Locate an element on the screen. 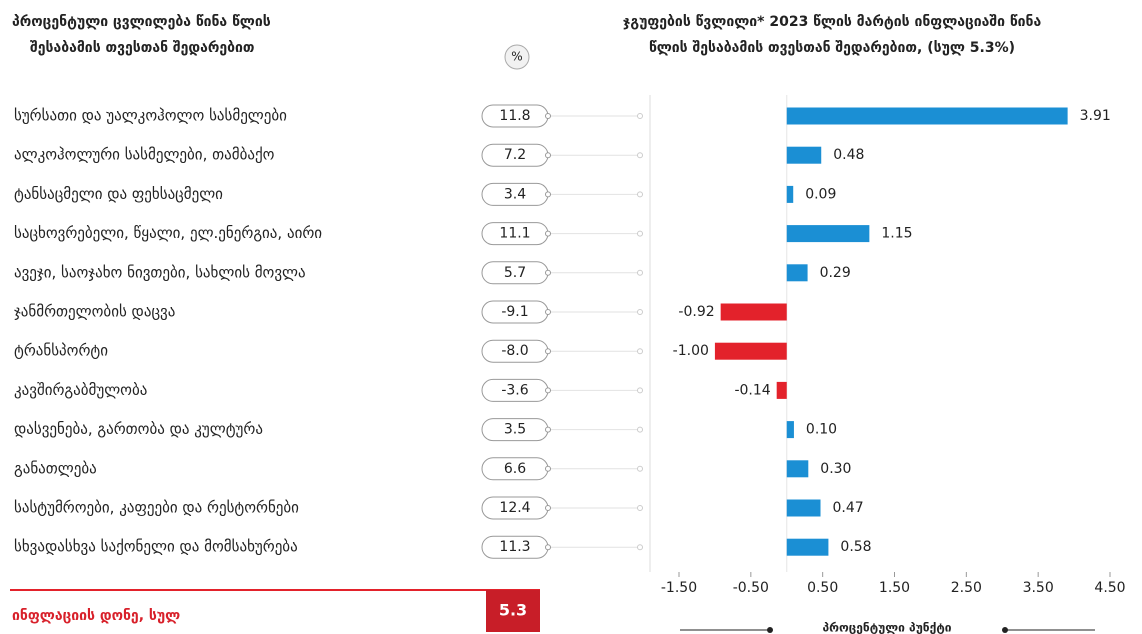 Image resolution: width=1142 pixels, height=634 pixels. category-label: კავშირგაბმულობა is located at coordinates (80, 390).